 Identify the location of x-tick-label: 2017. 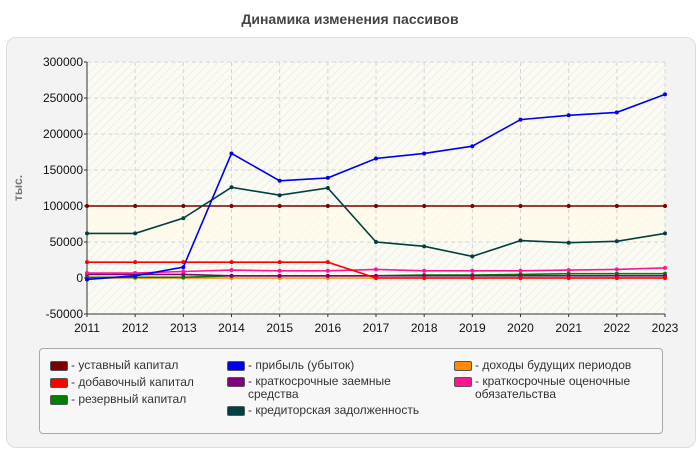
(376, 328).